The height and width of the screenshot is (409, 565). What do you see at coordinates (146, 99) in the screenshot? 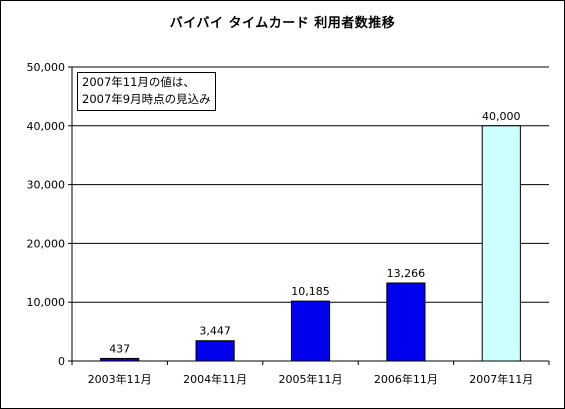
I see `annotation-line-2: 2007年9月時点の見込み` at bounding box center [146, 99].